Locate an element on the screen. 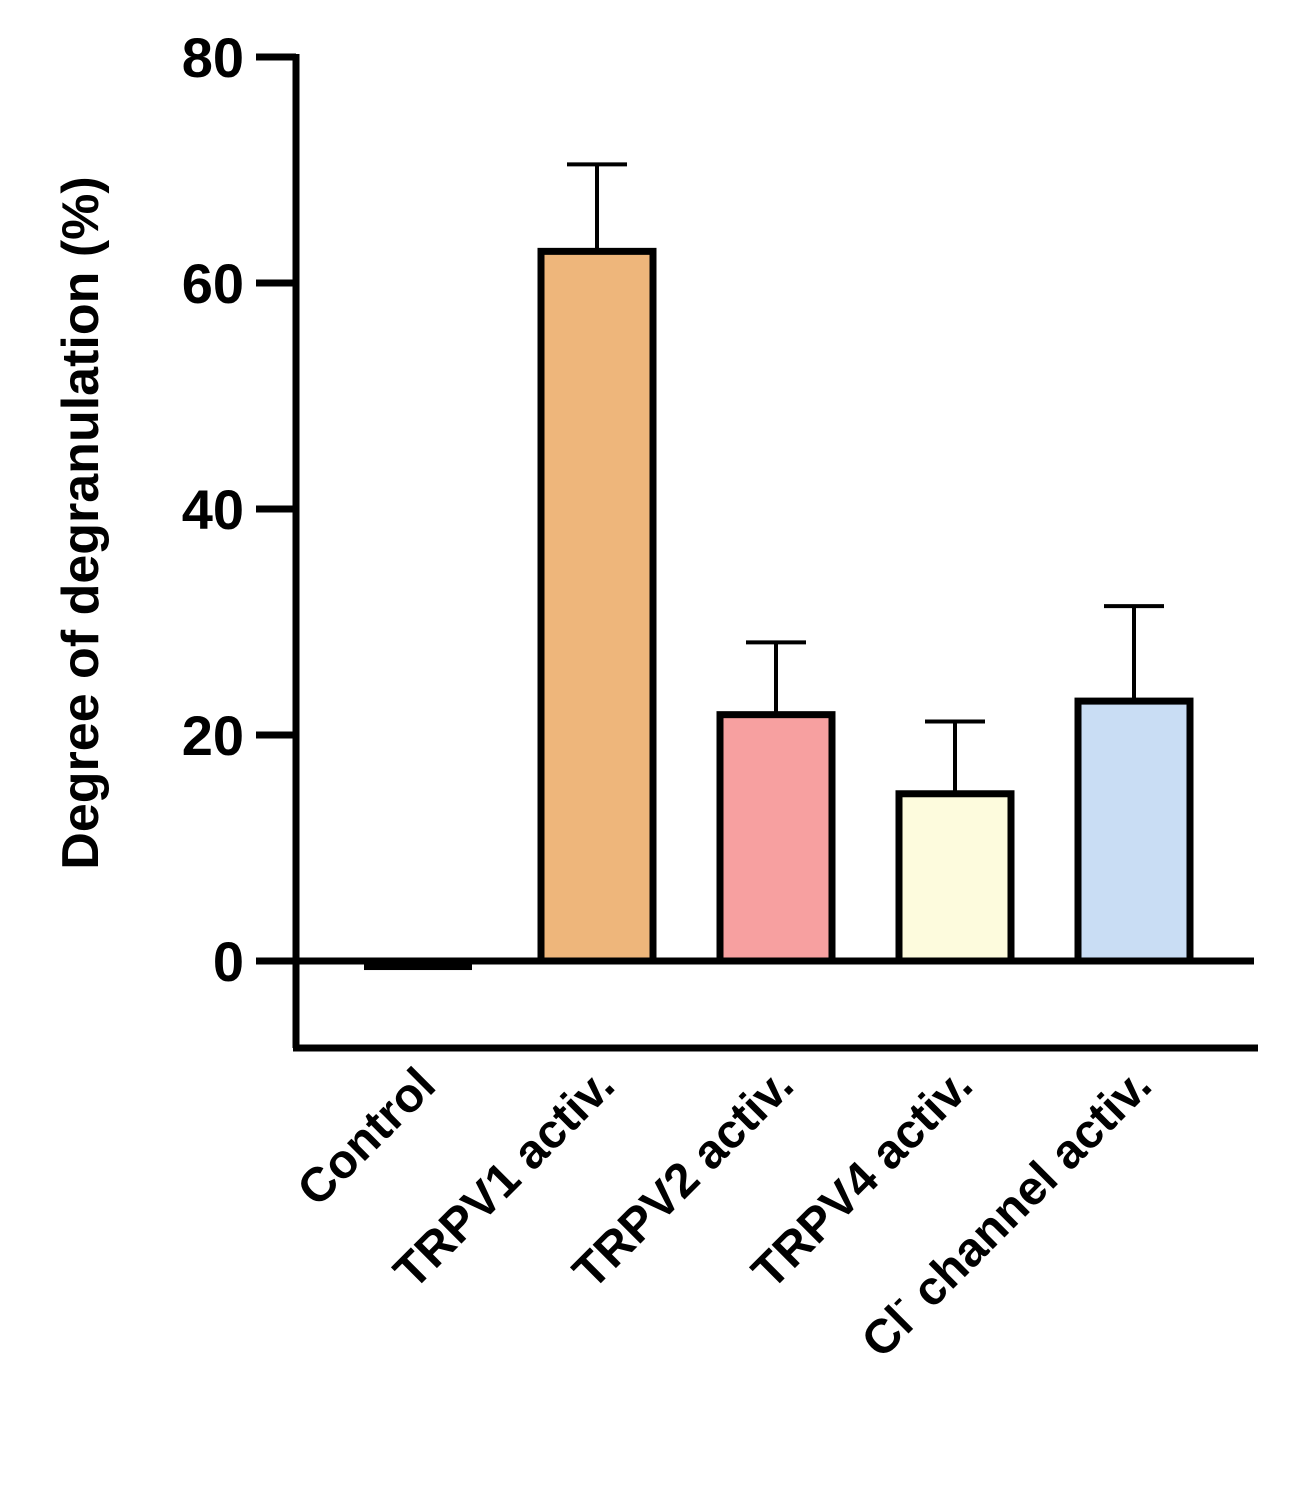 The width and height of the screenshot is (1304, 1506). y-tick-label-60: 60 is located at coordinates (213, 283).